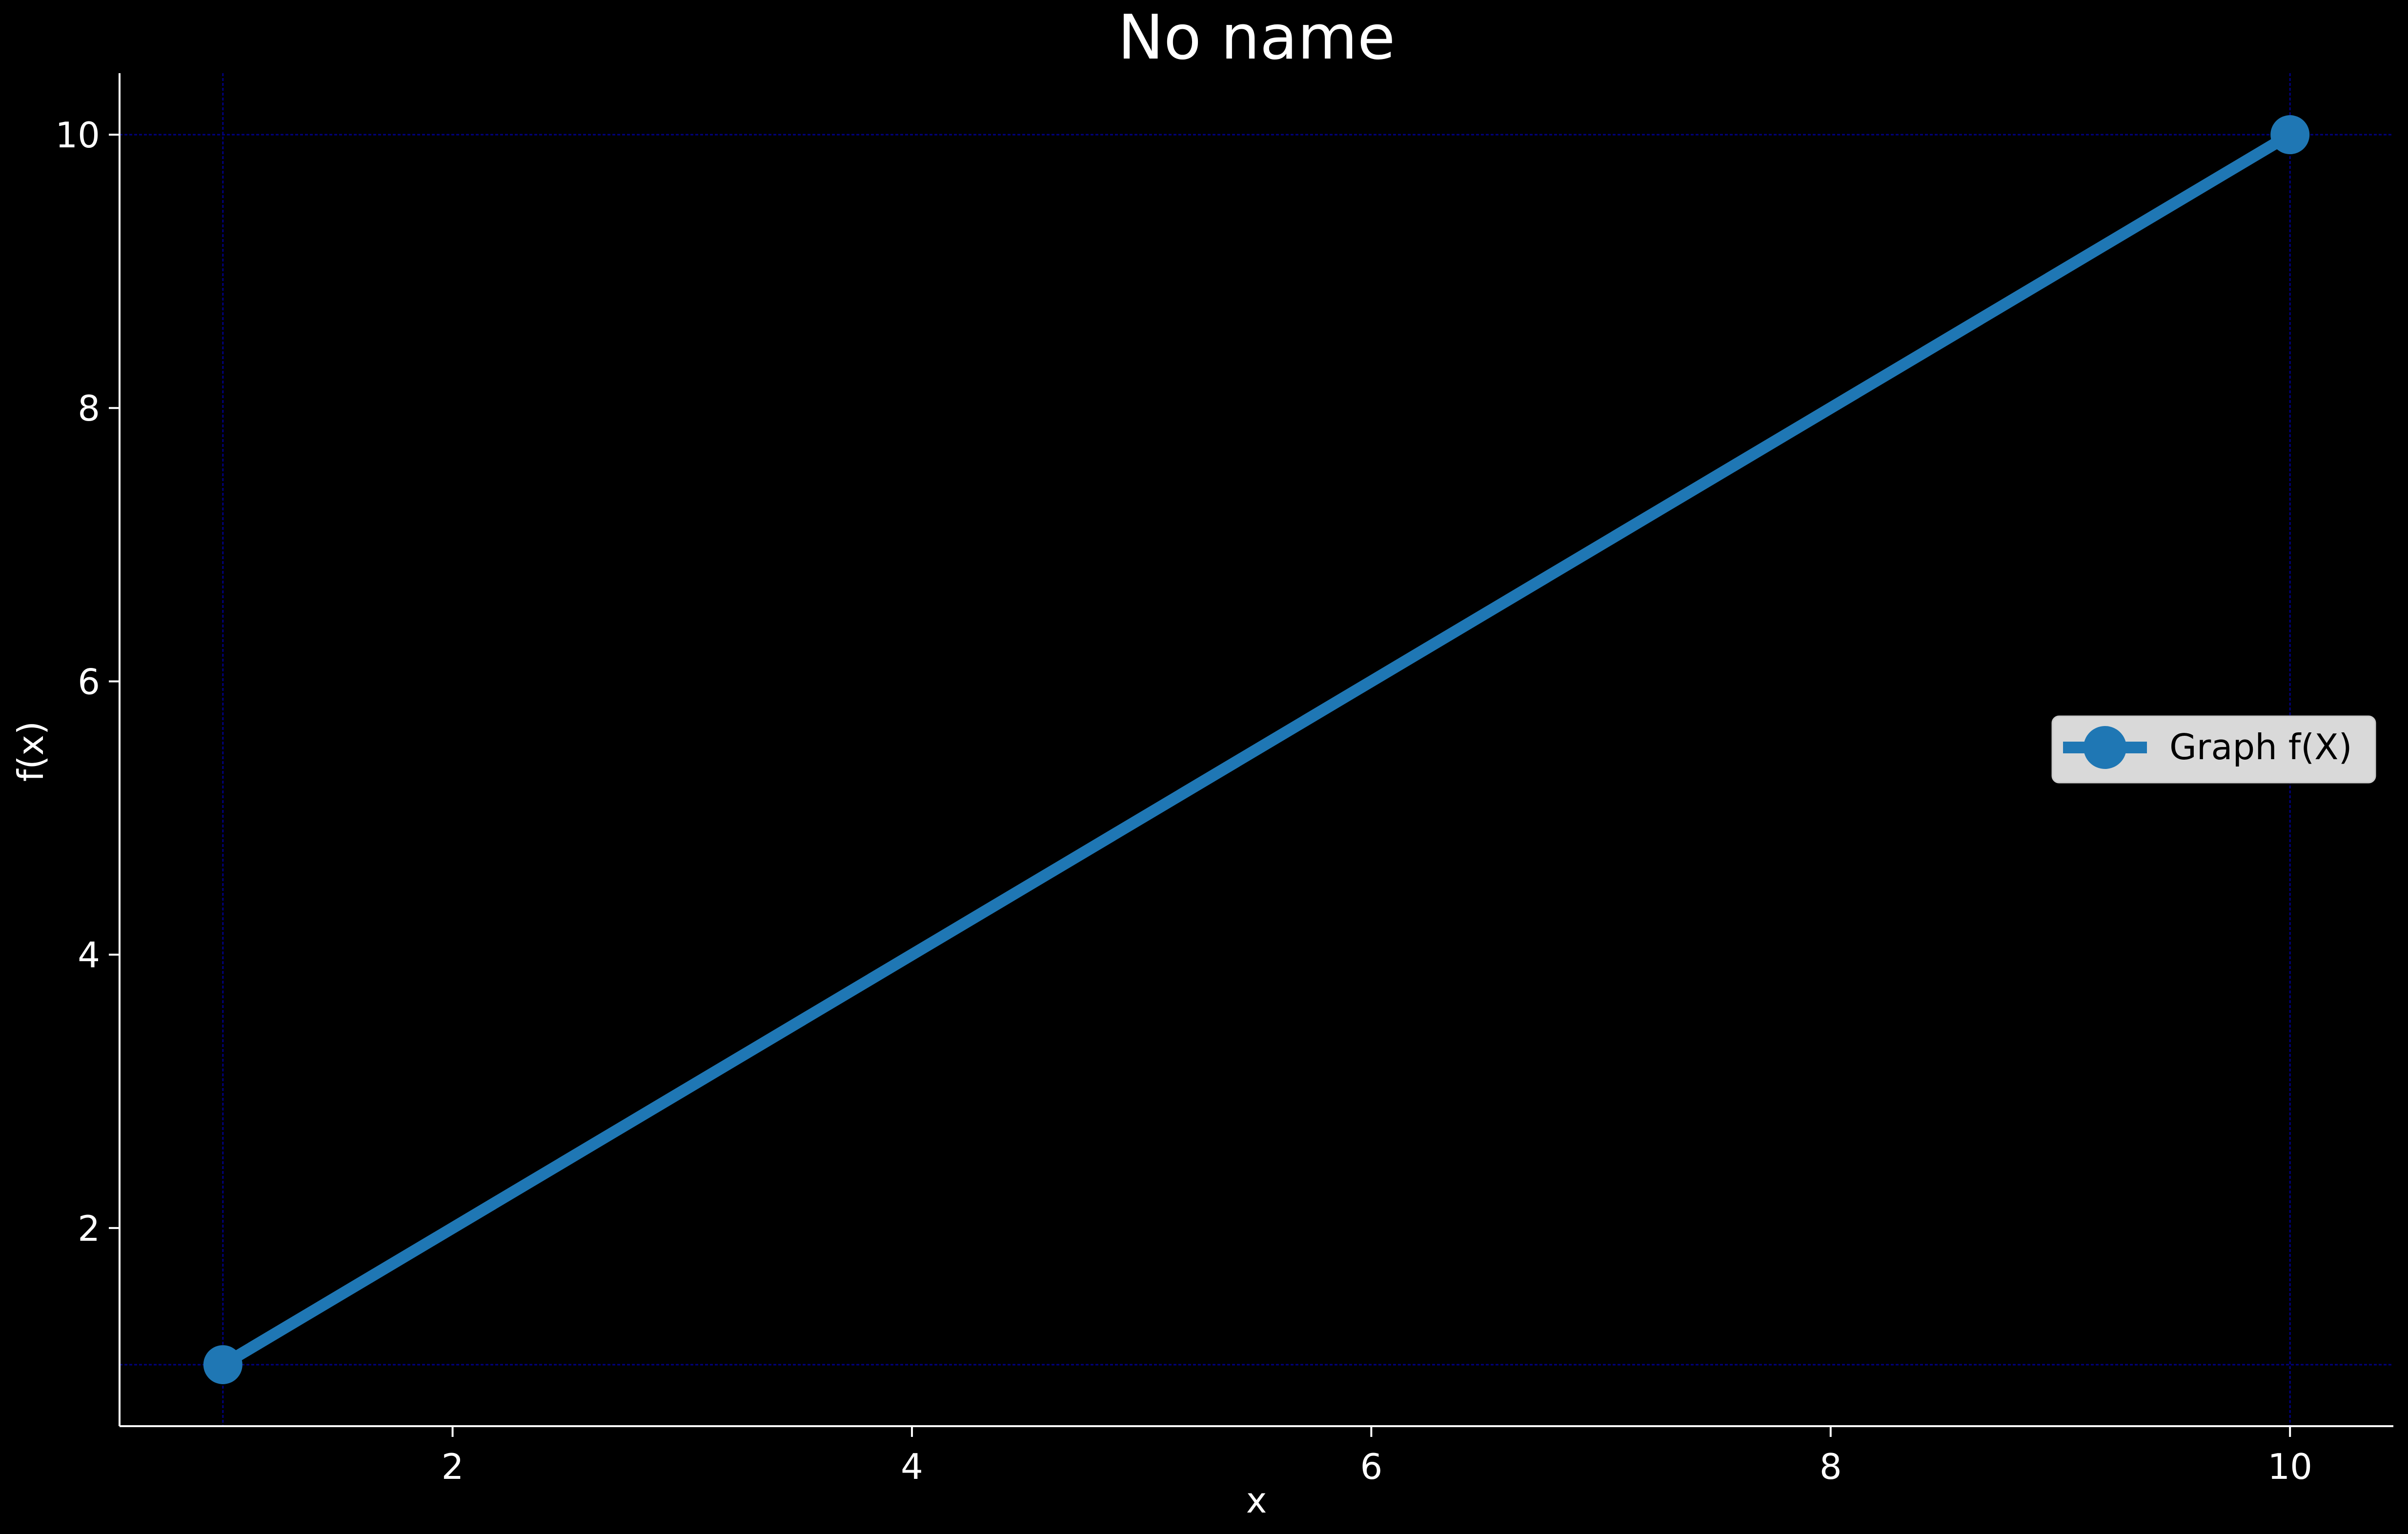 The image size is (2408, 1534). Describe the element at coordinates (912, 1466) in the screenshot. I see `x-tick-label: 4` at that location.